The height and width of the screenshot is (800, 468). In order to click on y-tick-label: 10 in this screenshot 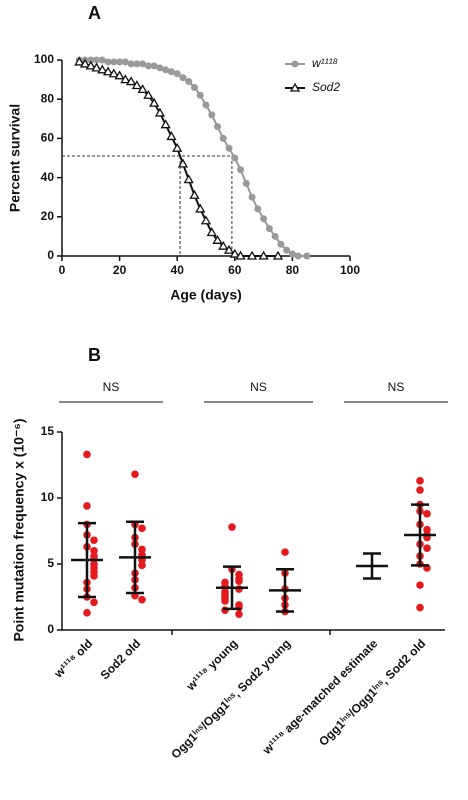, I will do `click(48, 497)`.